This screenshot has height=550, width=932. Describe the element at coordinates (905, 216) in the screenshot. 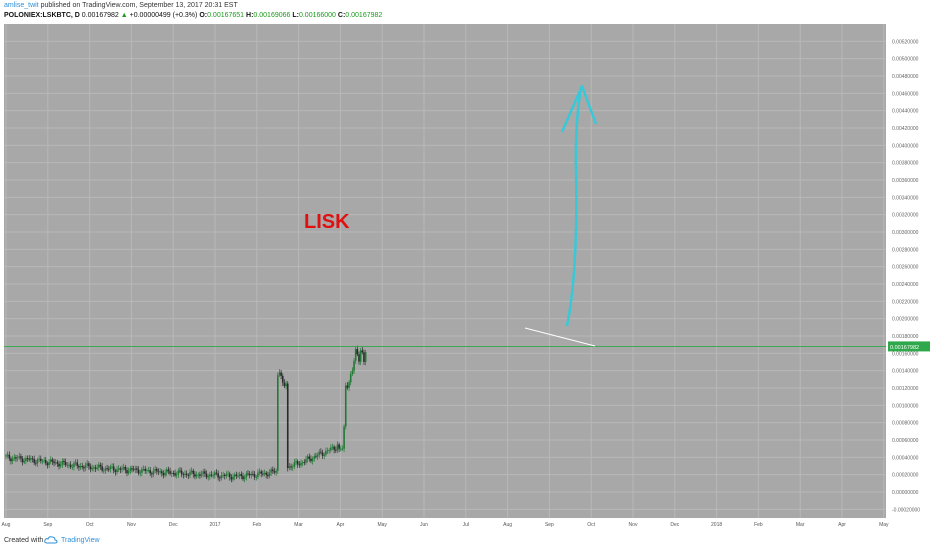

I see `price-tick-label: 0.00320000` at that location.